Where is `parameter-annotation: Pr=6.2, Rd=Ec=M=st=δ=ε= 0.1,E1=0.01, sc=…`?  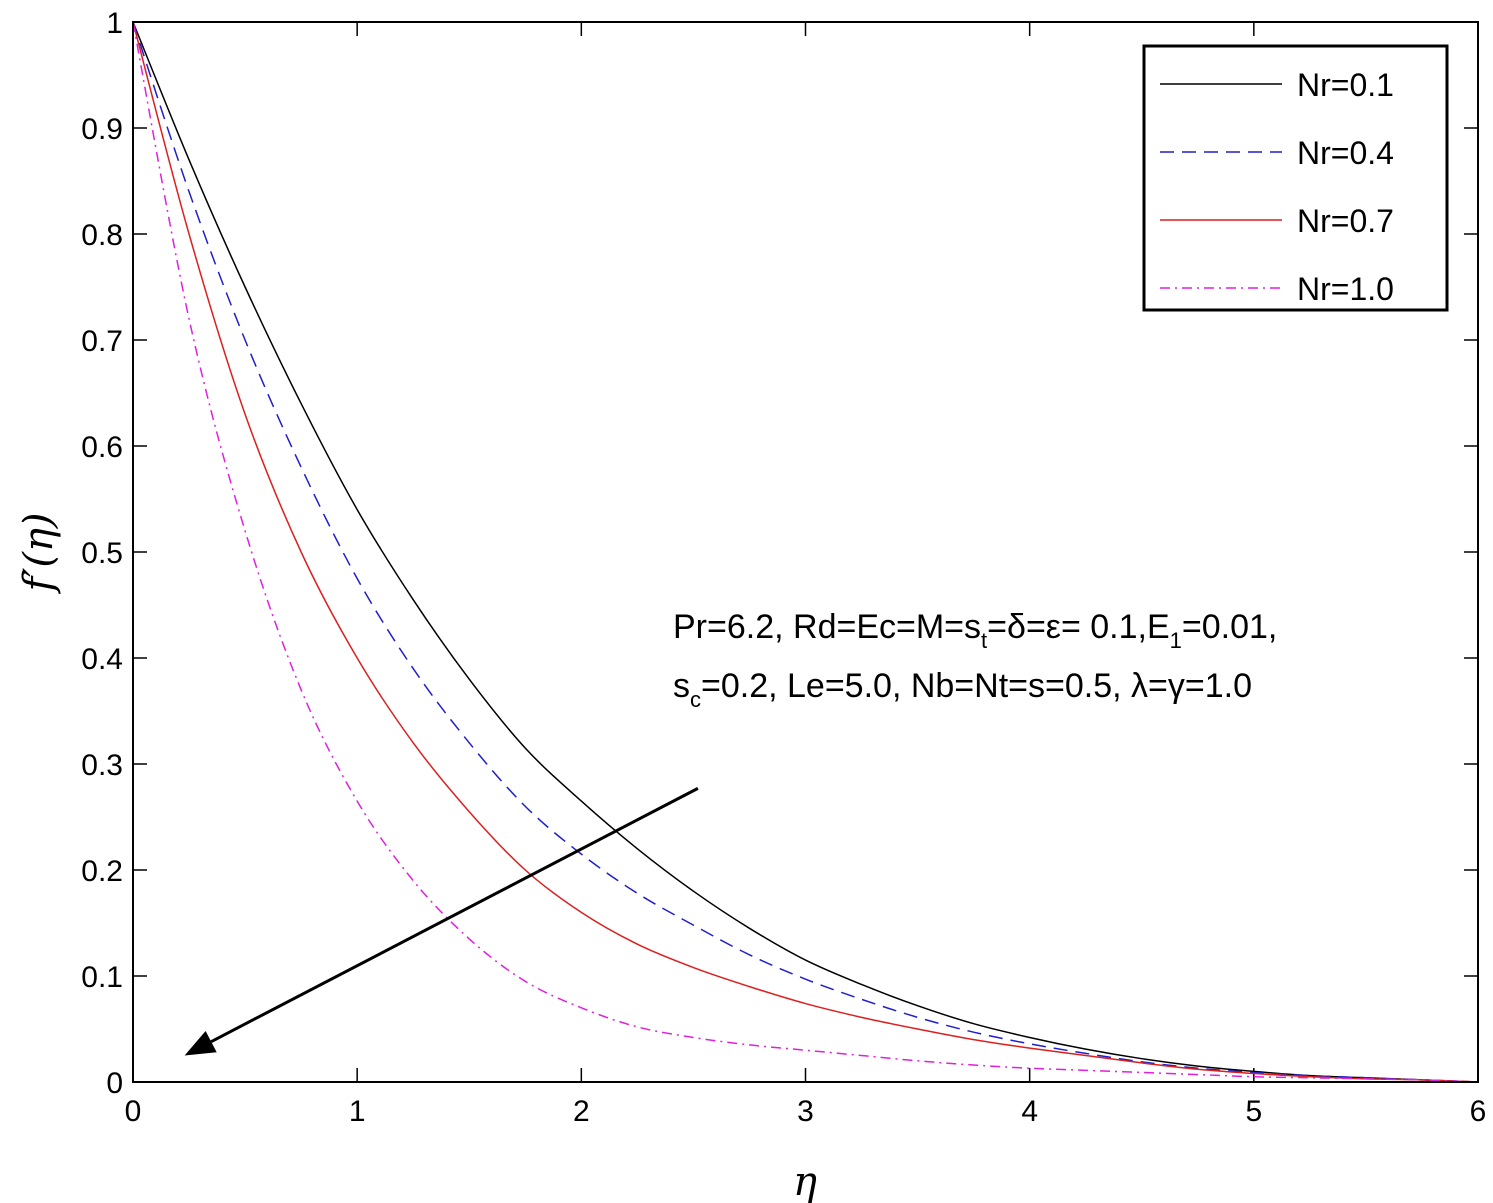 parameter-annotation: Pr=6.2, Rd=Ec=M=st=δ=ε= 0.1,E1=0.01, sc=… is located at coordinates (975, 660).